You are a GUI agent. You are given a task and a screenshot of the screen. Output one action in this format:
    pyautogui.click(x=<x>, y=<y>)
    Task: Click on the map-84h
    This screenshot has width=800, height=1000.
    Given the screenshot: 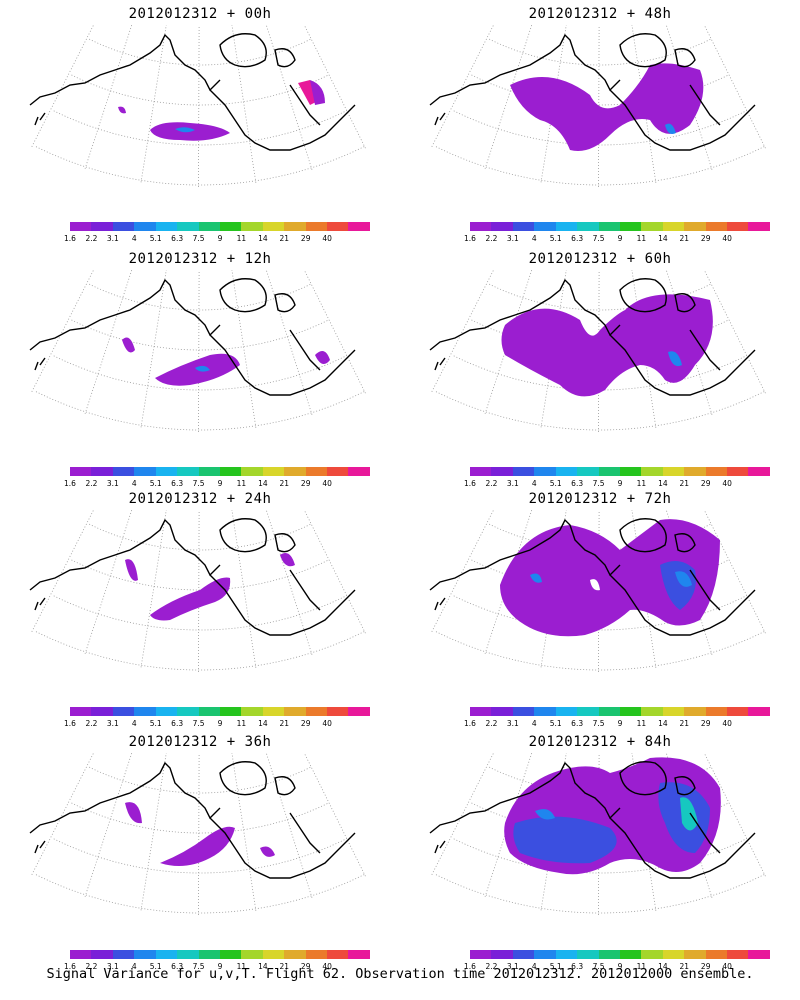 What is the action you would take?
    pyautogui.click(x=597, y=834)
    